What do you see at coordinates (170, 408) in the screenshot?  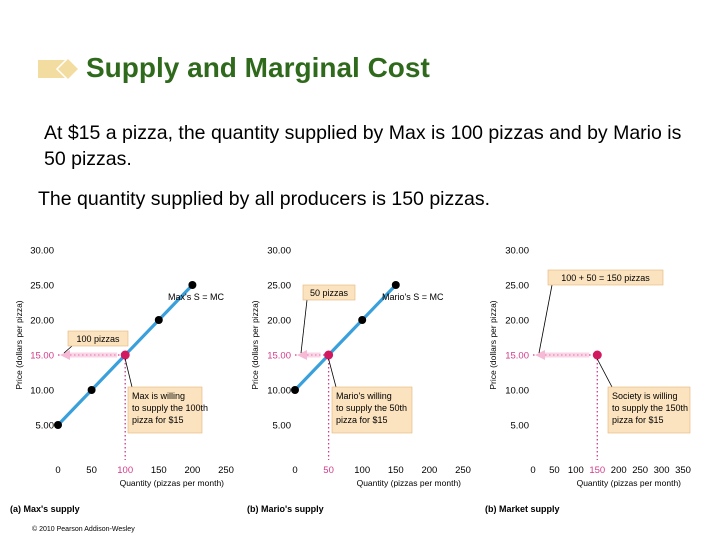 I see `note-line: to supply the 100th` at bounding box center [170, 408].